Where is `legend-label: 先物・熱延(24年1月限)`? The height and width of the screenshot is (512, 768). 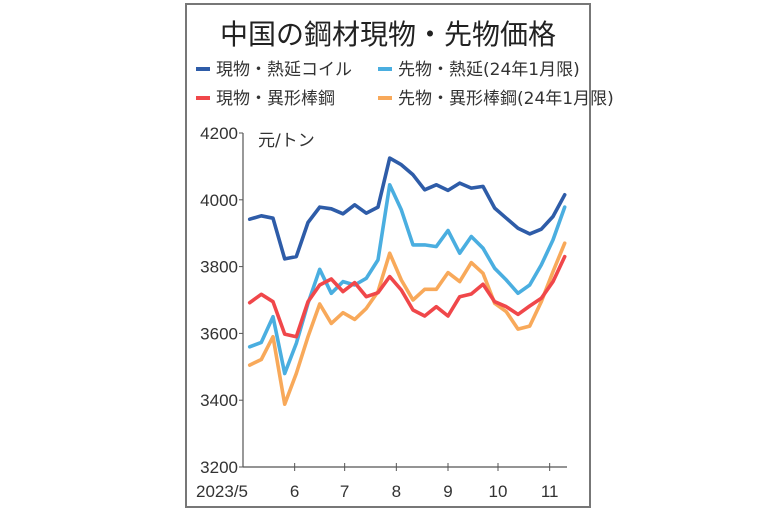
legend-label: 先物・熱延(24年1月限) is located at coordinates (489, 70).